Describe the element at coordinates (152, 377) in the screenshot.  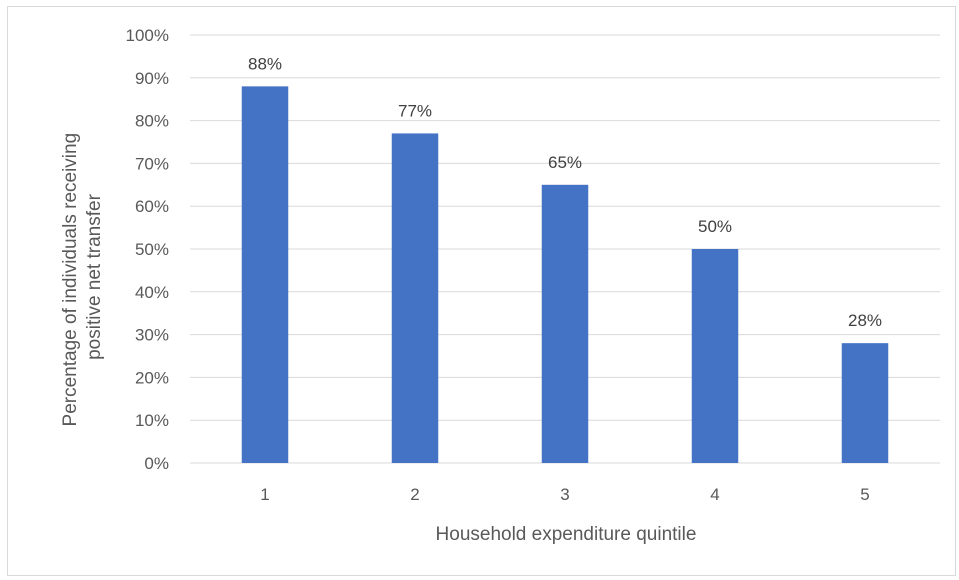
I see `y-tick-label: 20%` at that location.